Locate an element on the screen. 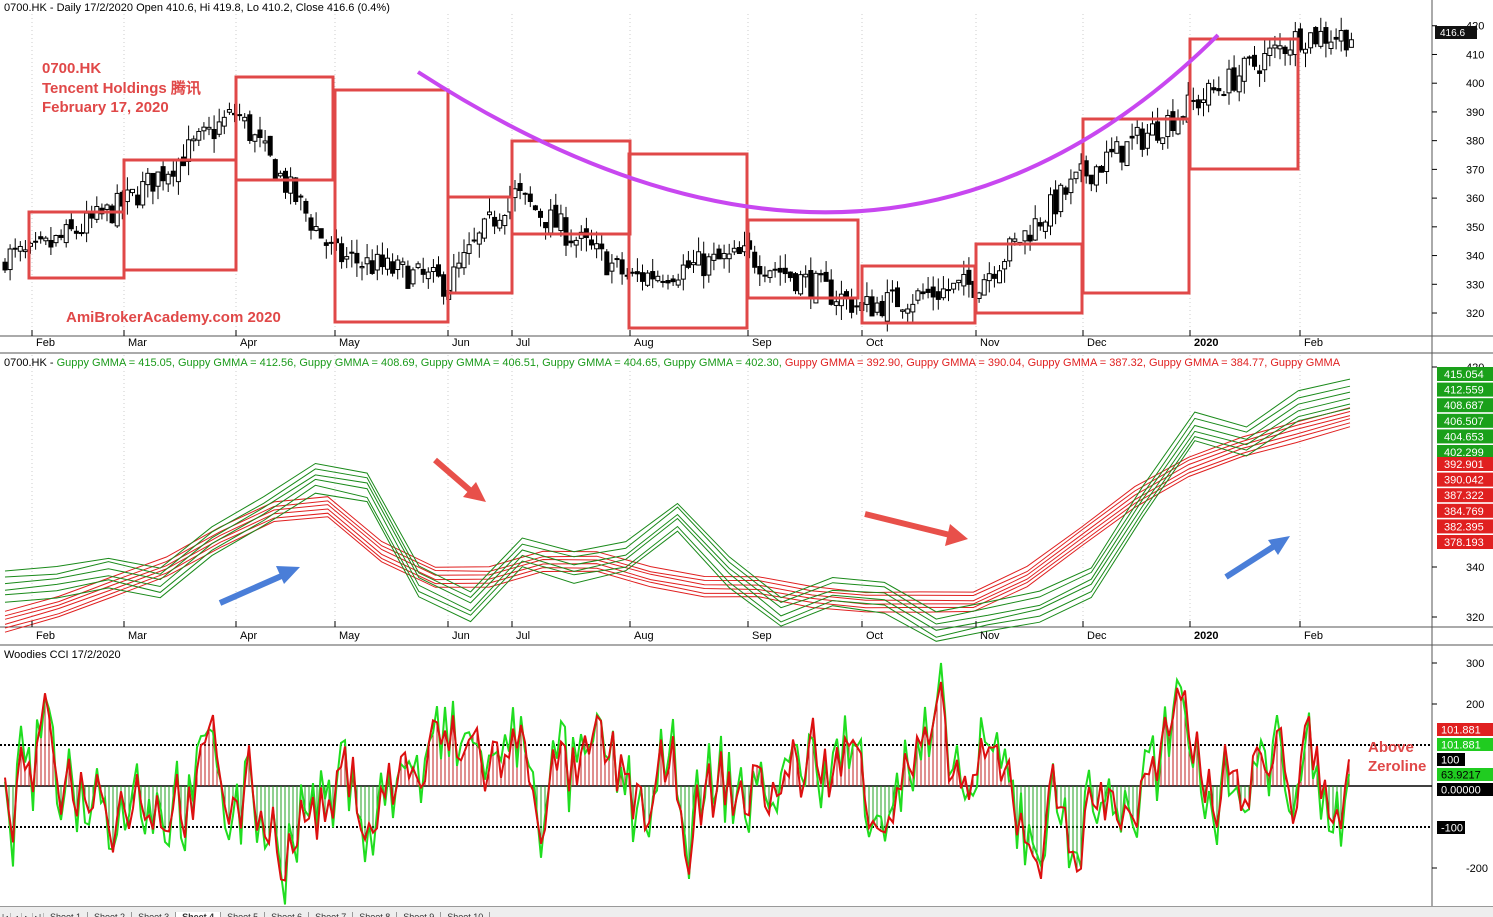 The height and width of the screenshot is (917, 1493). sheet-tab: Sheet 4 is located at coordinates (199, 914).